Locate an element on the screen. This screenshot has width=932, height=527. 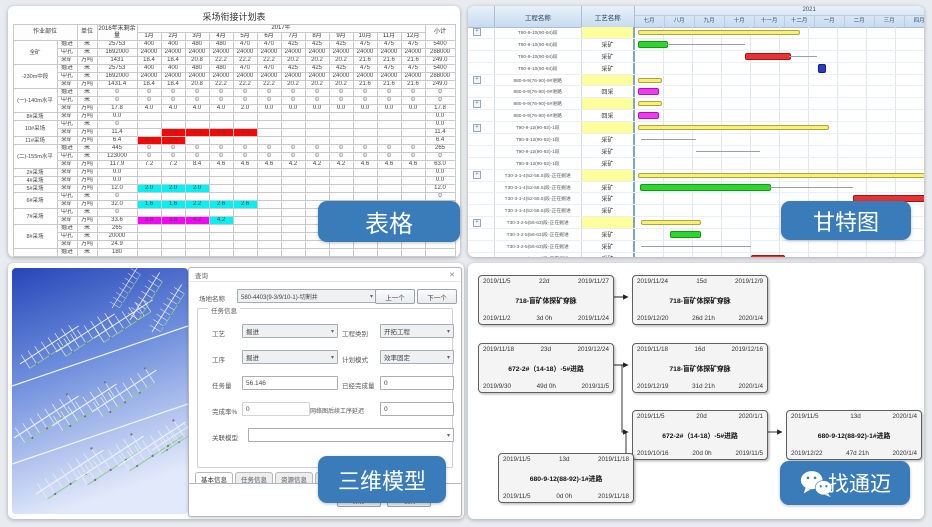
early-finish-date: 2019/11/18 is located at coordinates (613, 459).